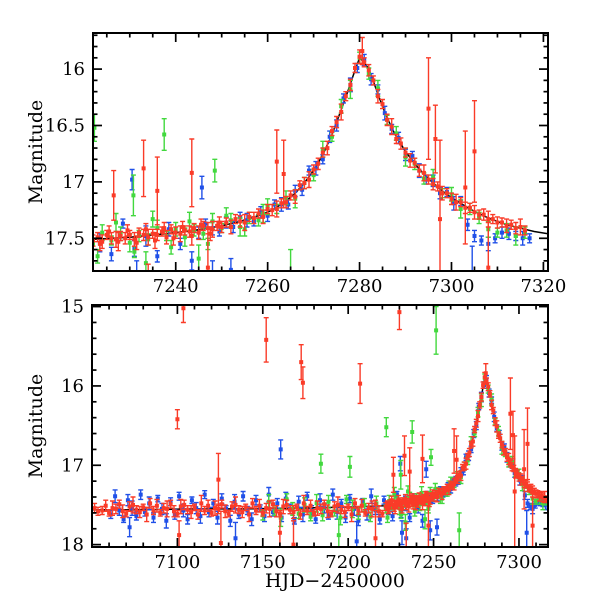 Image resolution: width=600 pixels, height=600 pixels. I want to click on top-y-tick-label: 16.5, so click(65, 126).